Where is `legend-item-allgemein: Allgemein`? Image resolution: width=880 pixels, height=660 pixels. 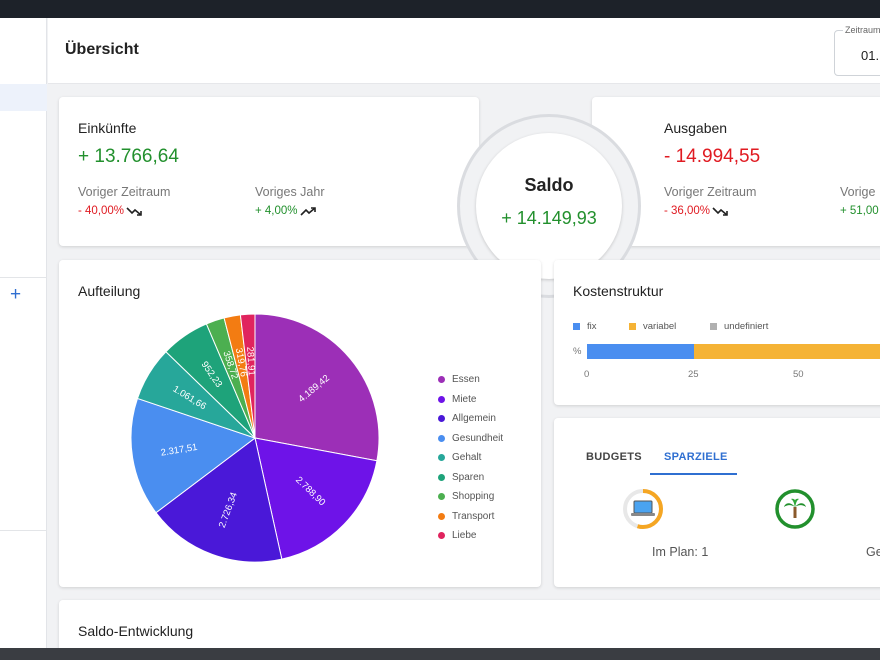
legend-item-allgemein: Allgemein is located at coordinates (470, 419).